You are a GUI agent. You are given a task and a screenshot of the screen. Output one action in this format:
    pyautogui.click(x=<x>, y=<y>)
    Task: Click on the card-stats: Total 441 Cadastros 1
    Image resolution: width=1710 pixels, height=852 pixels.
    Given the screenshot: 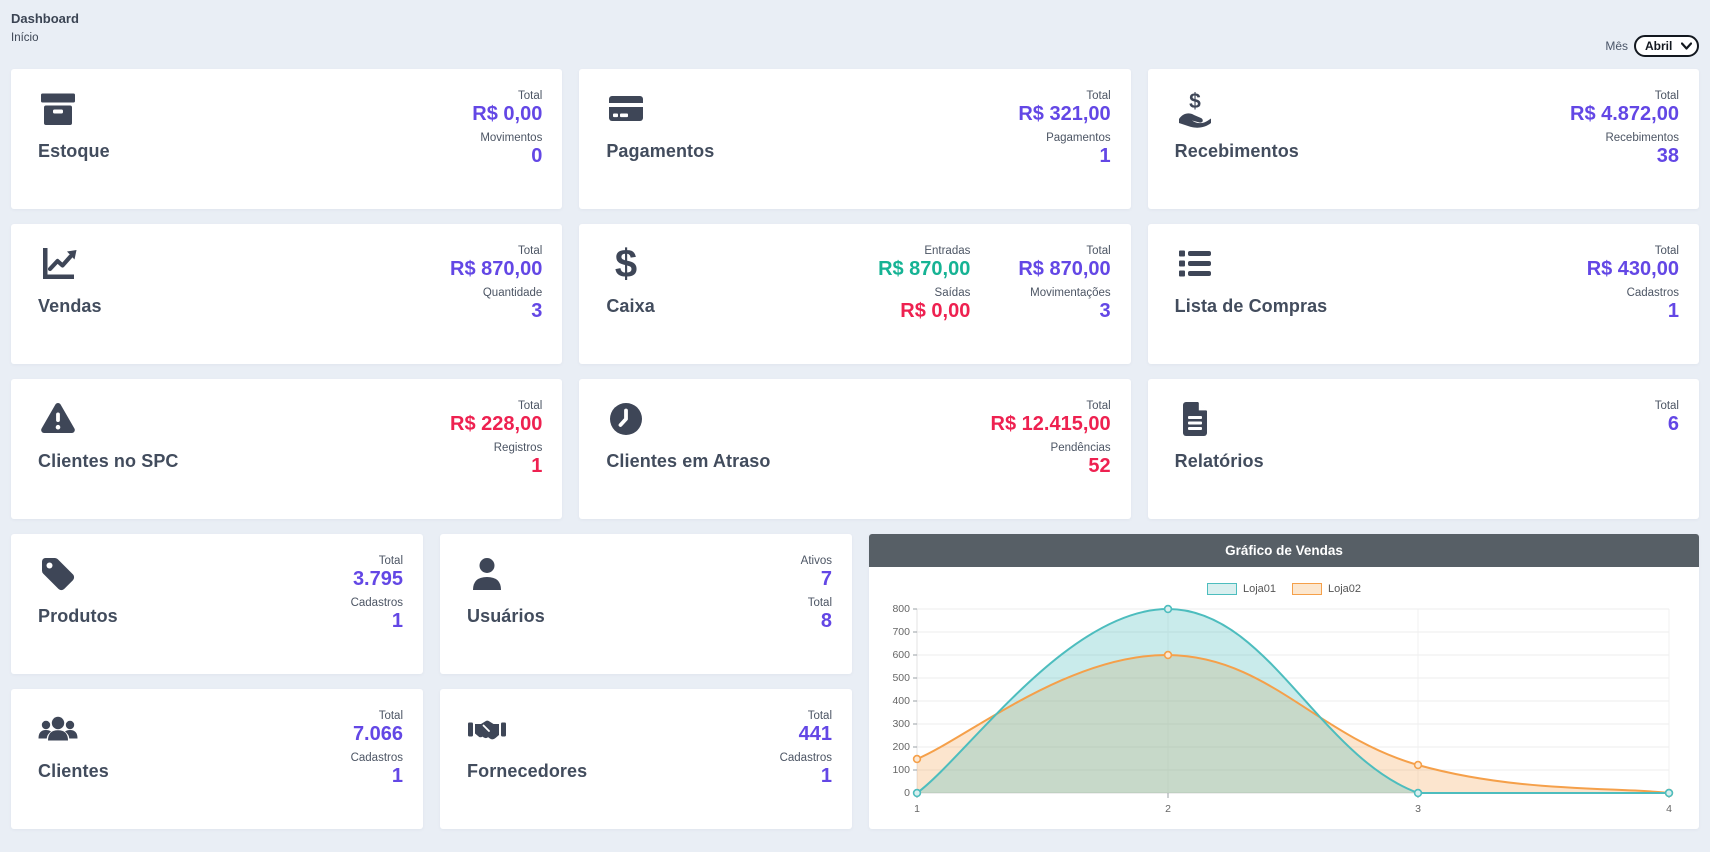 What is the action you would take?
    pyautogui.click(x=806, y=762)
    